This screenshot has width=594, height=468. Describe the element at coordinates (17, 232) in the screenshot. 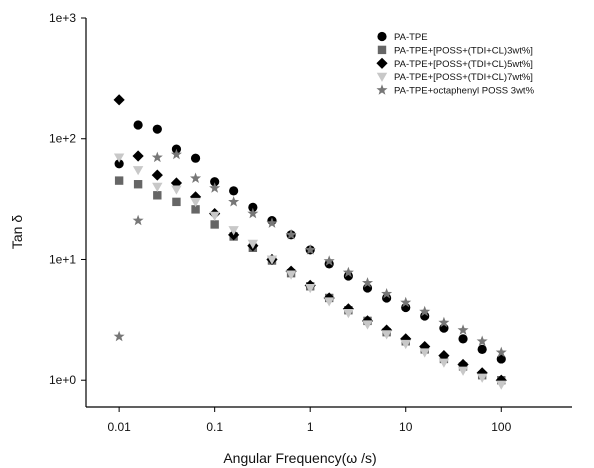

I see `y-axis-title: Tan δ` at that location.